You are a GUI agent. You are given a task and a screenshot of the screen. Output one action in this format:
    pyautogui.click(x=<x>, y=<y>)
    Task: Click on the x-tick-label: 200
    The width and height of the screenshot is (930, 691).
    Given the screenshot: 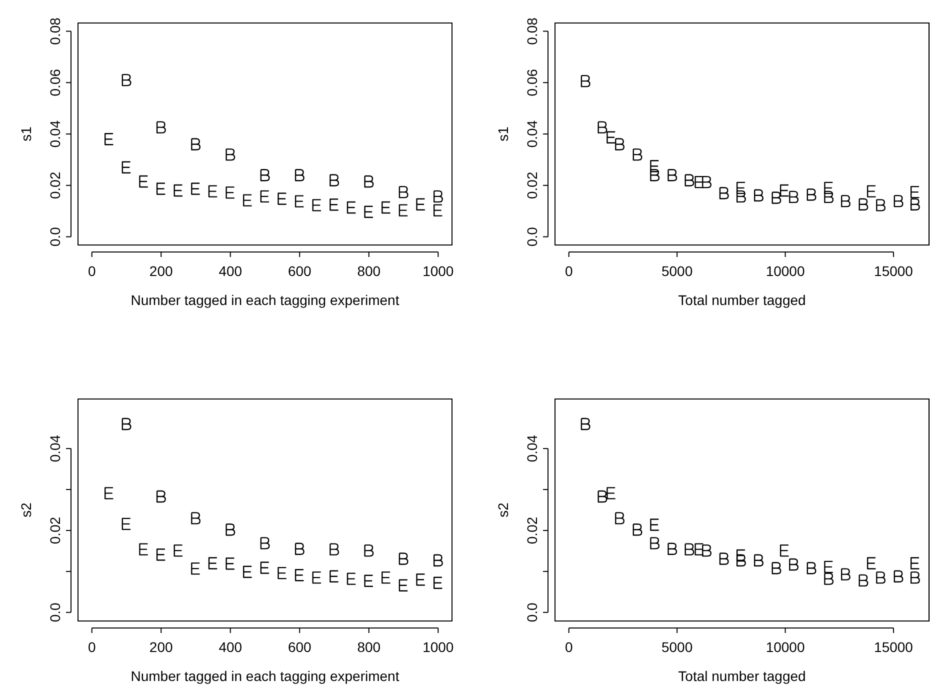 What is the action you would take?
    pyautogui.click(x=161, y=271)
    